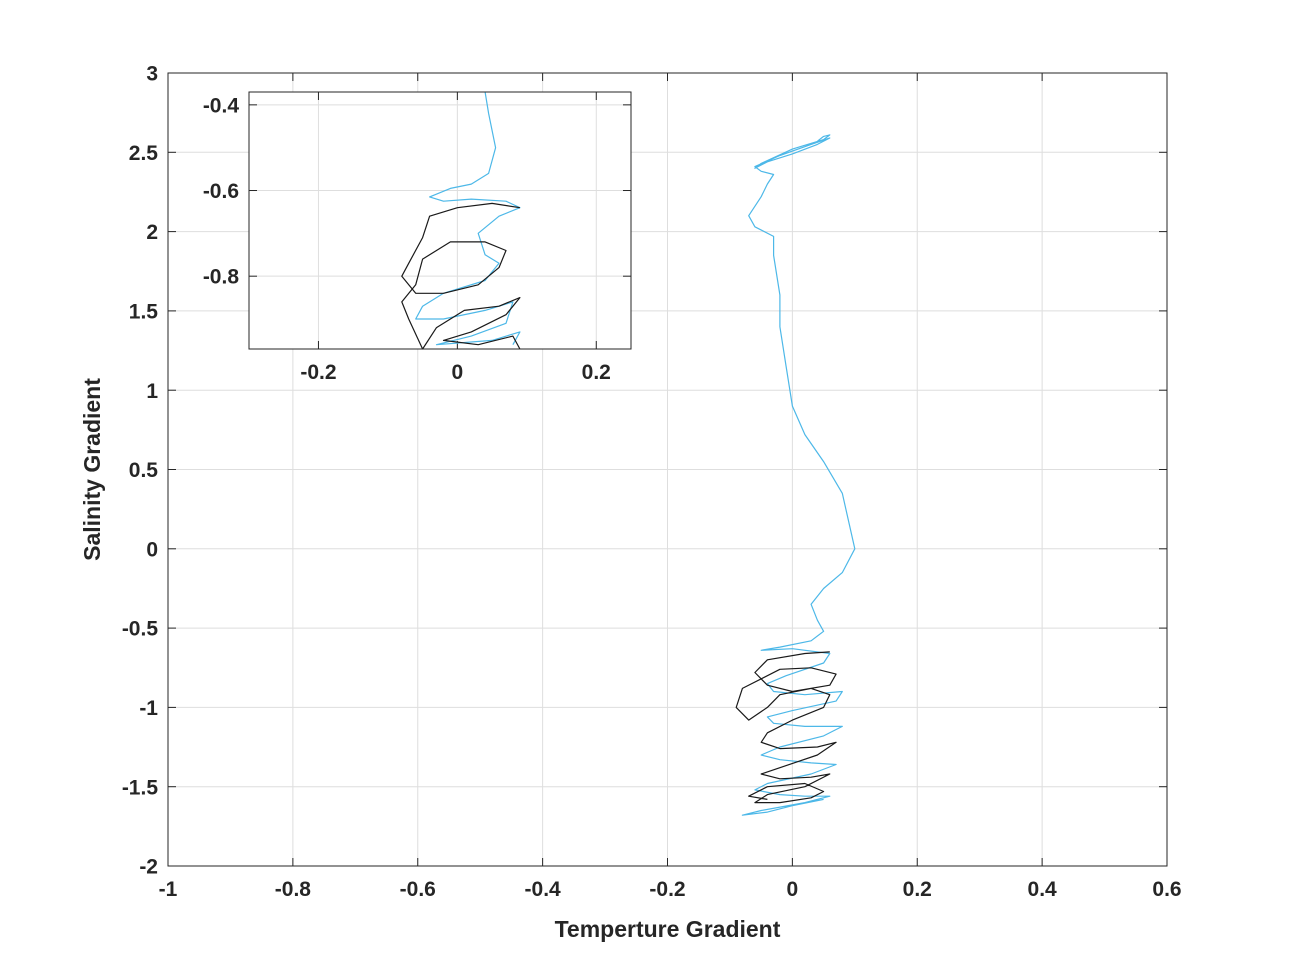 Image resolution: width=1289 pixels, height=973 pixels. Describe the element at coordinates (543, 889) in the screenshot. I see `main-x-tick-label: -0.4` at that location.